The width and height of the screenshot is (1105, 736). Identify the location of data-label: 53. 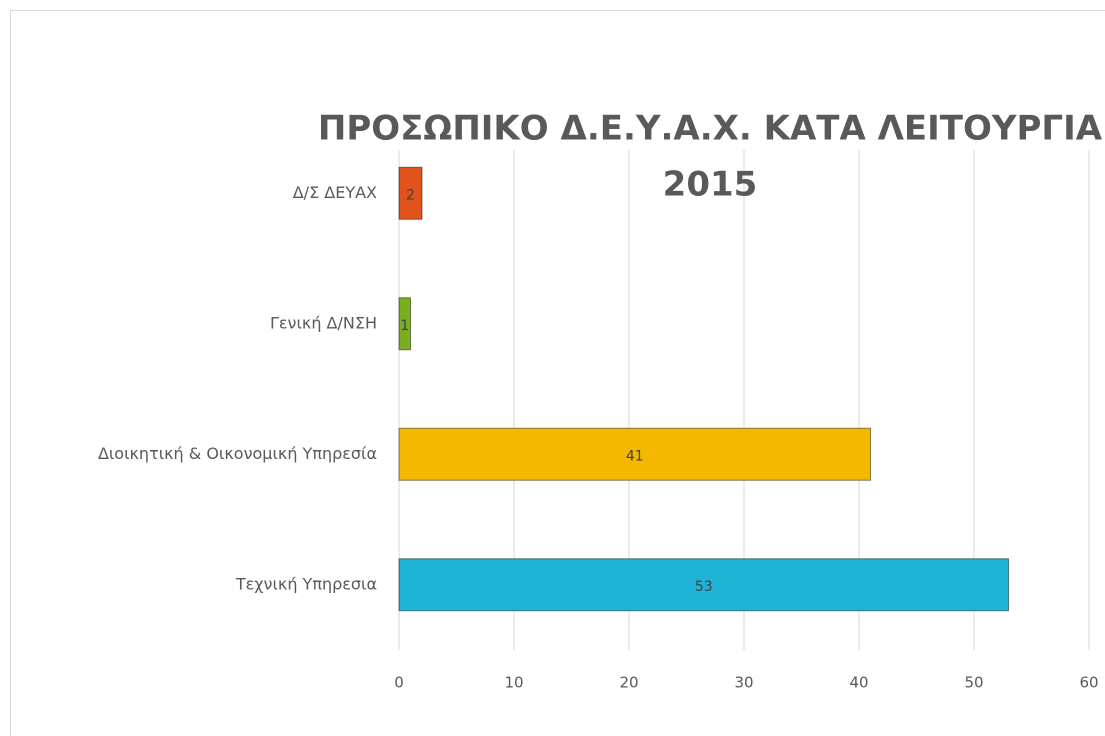
(704, 587).